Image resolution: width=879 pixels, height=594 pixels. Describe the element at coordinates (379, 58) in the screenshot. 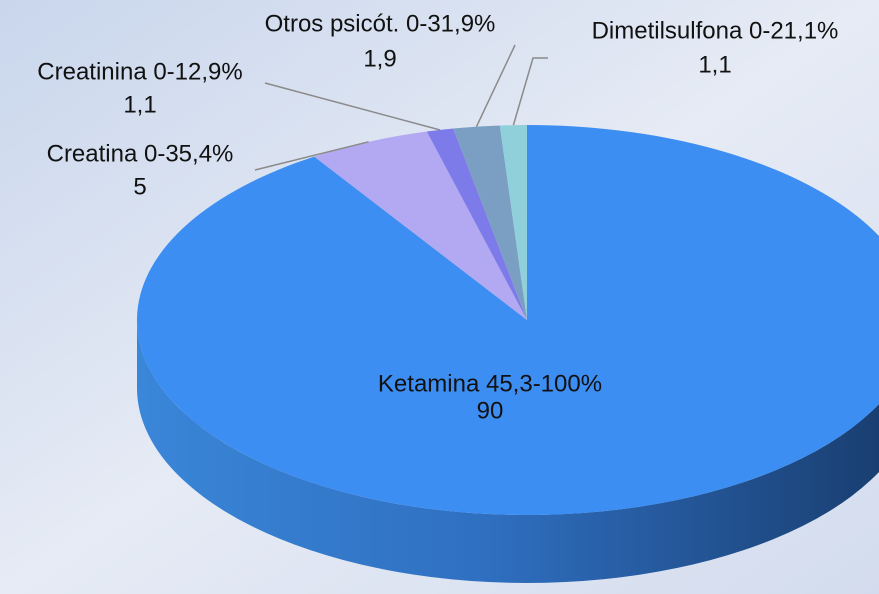

I see `value-label: 1,9` at that location.